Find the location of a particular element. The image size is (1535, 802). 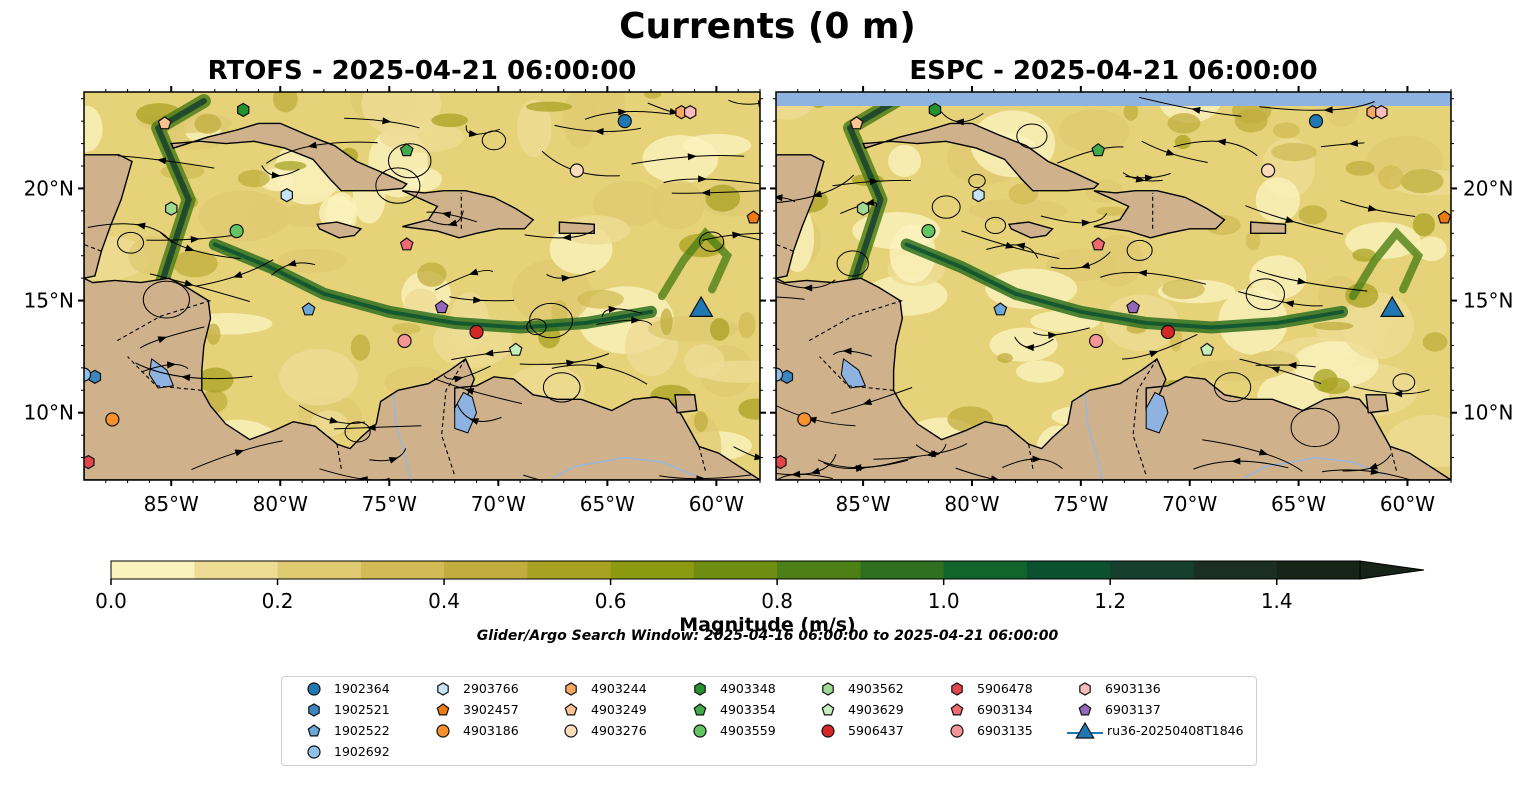

land-central is located at coordinates (422, 378).